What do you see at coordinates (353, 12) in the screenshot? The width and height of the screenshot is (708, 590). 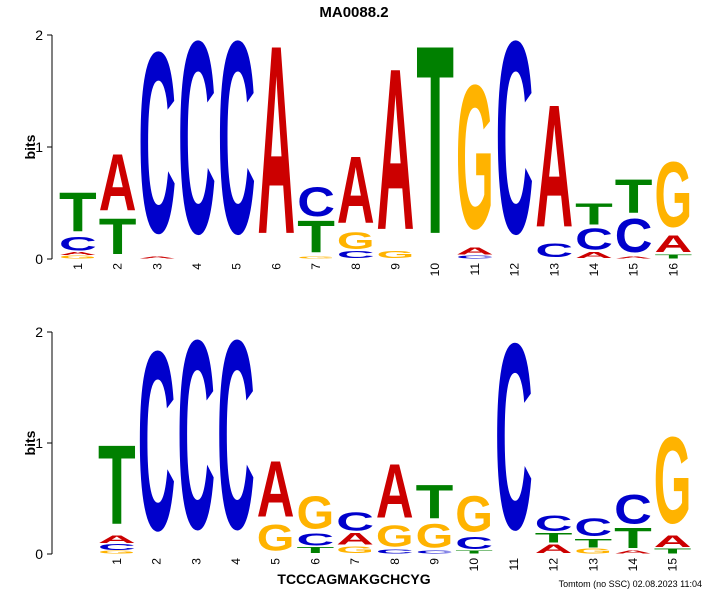 I see `figure-title: MA0088.2` at bounding box center [353, 12].